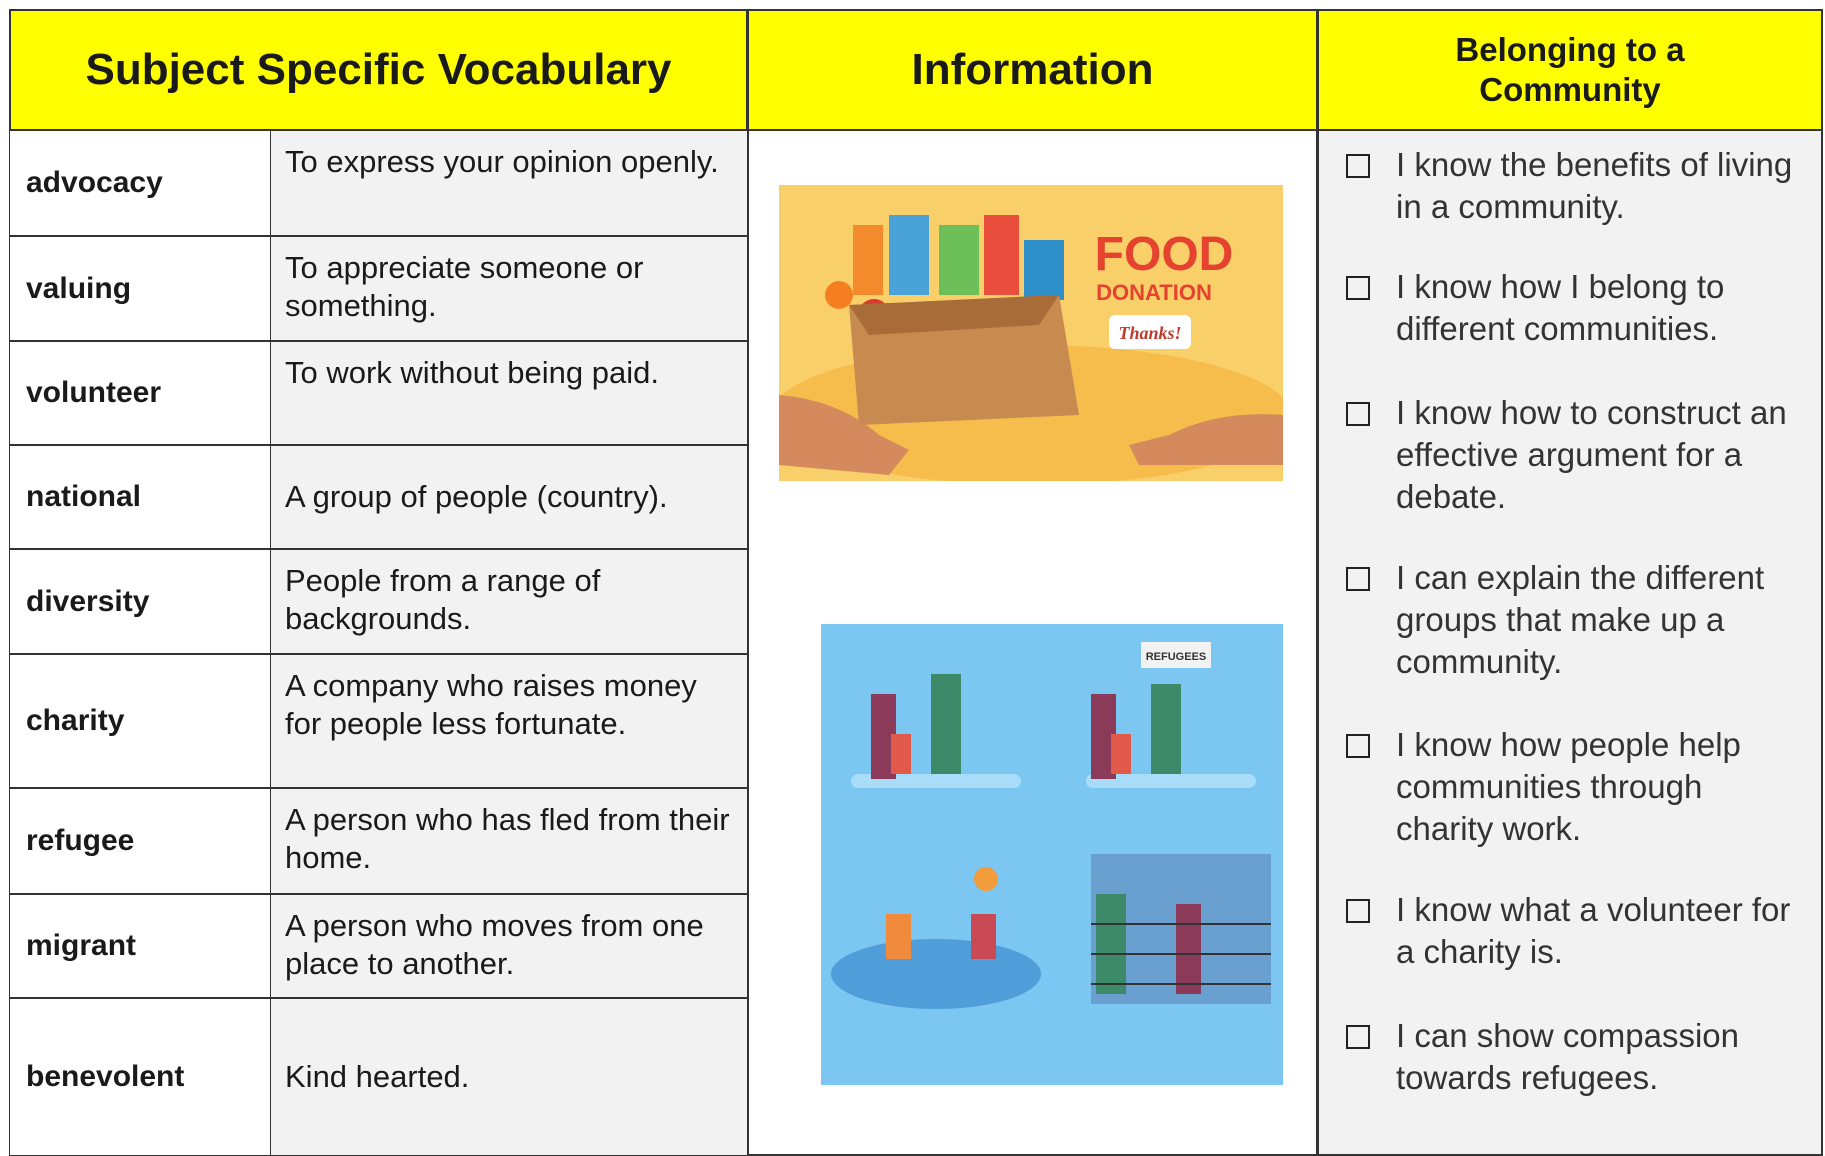 This screenshot has width=1825, height=1156. I want to click on refugees-image: REFUGEES, so click(1052, 854).